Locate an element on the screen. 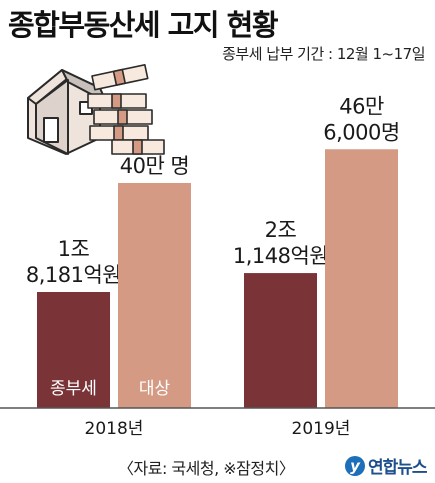 The width and height of the screenshot is (435, 483). data-label: 2조 is located at coordinates (281, 230).